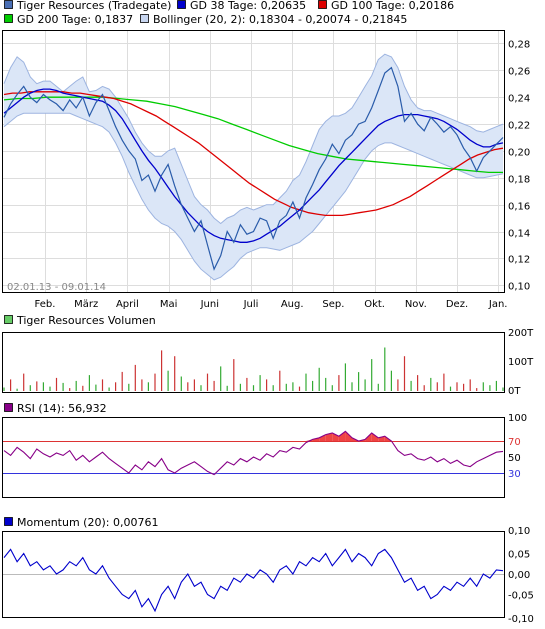 This screenshot has width=545, height=629. What do you see at coordinates (87, 522) in the screenshot?
I see `momentum-title: Momentum (20): 0,00761` at bounding box center [87, 522].